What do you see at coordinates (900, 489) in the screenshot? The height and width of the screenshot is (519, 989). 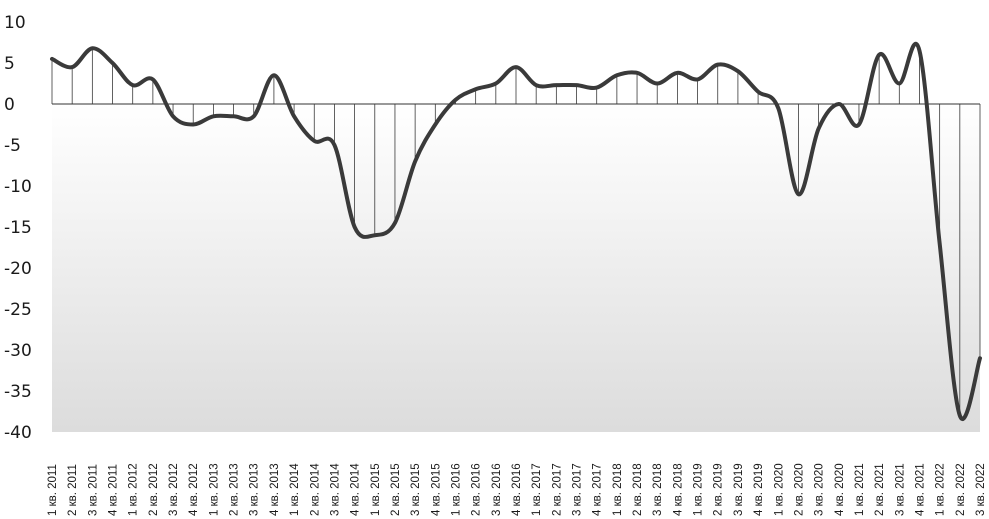 I see `x-tick-label: 3 кв. 2021` at bounding box center [900, 489].